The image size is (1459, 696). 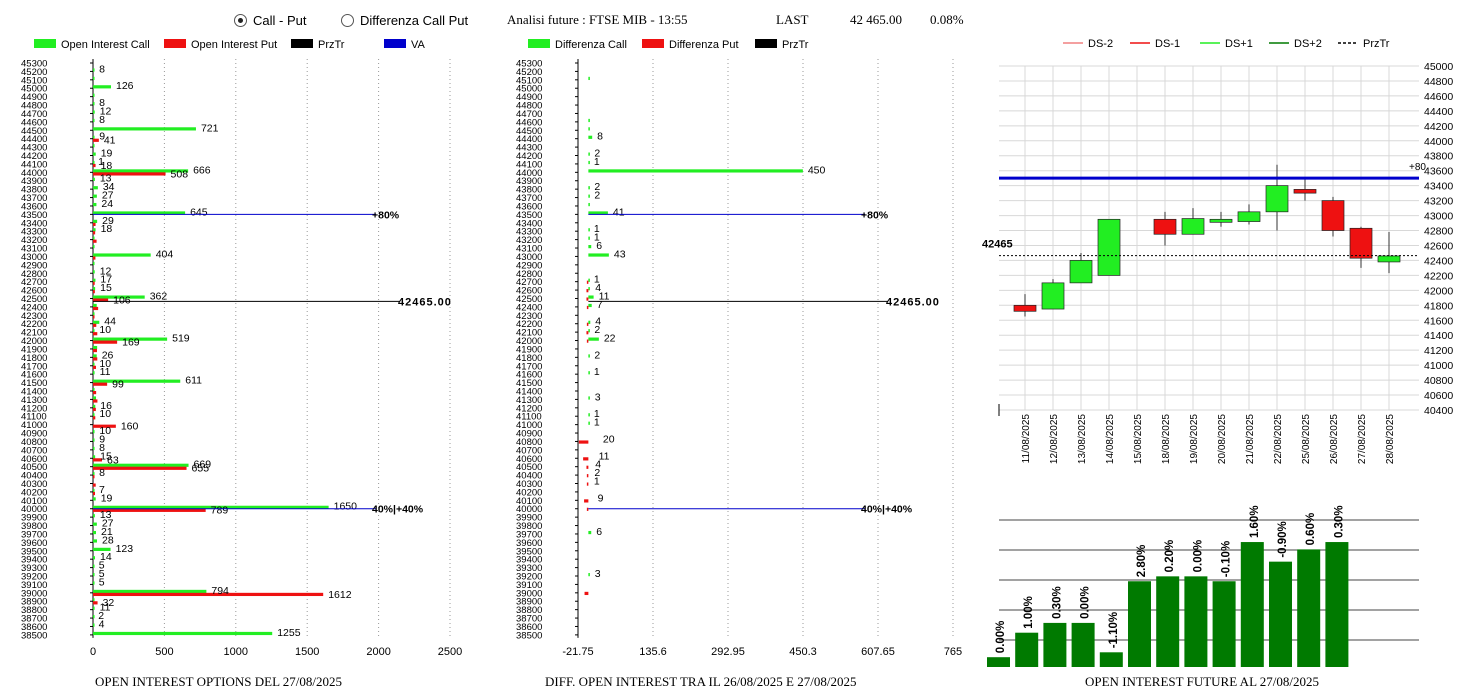 I want to click on legend-swatch, so click(x=45, y=43).